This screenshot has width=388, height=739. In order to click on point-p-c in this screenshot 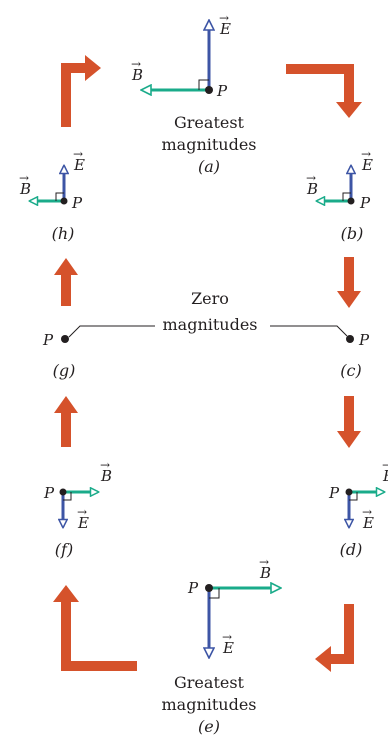, I will do `click(350, 339)`.